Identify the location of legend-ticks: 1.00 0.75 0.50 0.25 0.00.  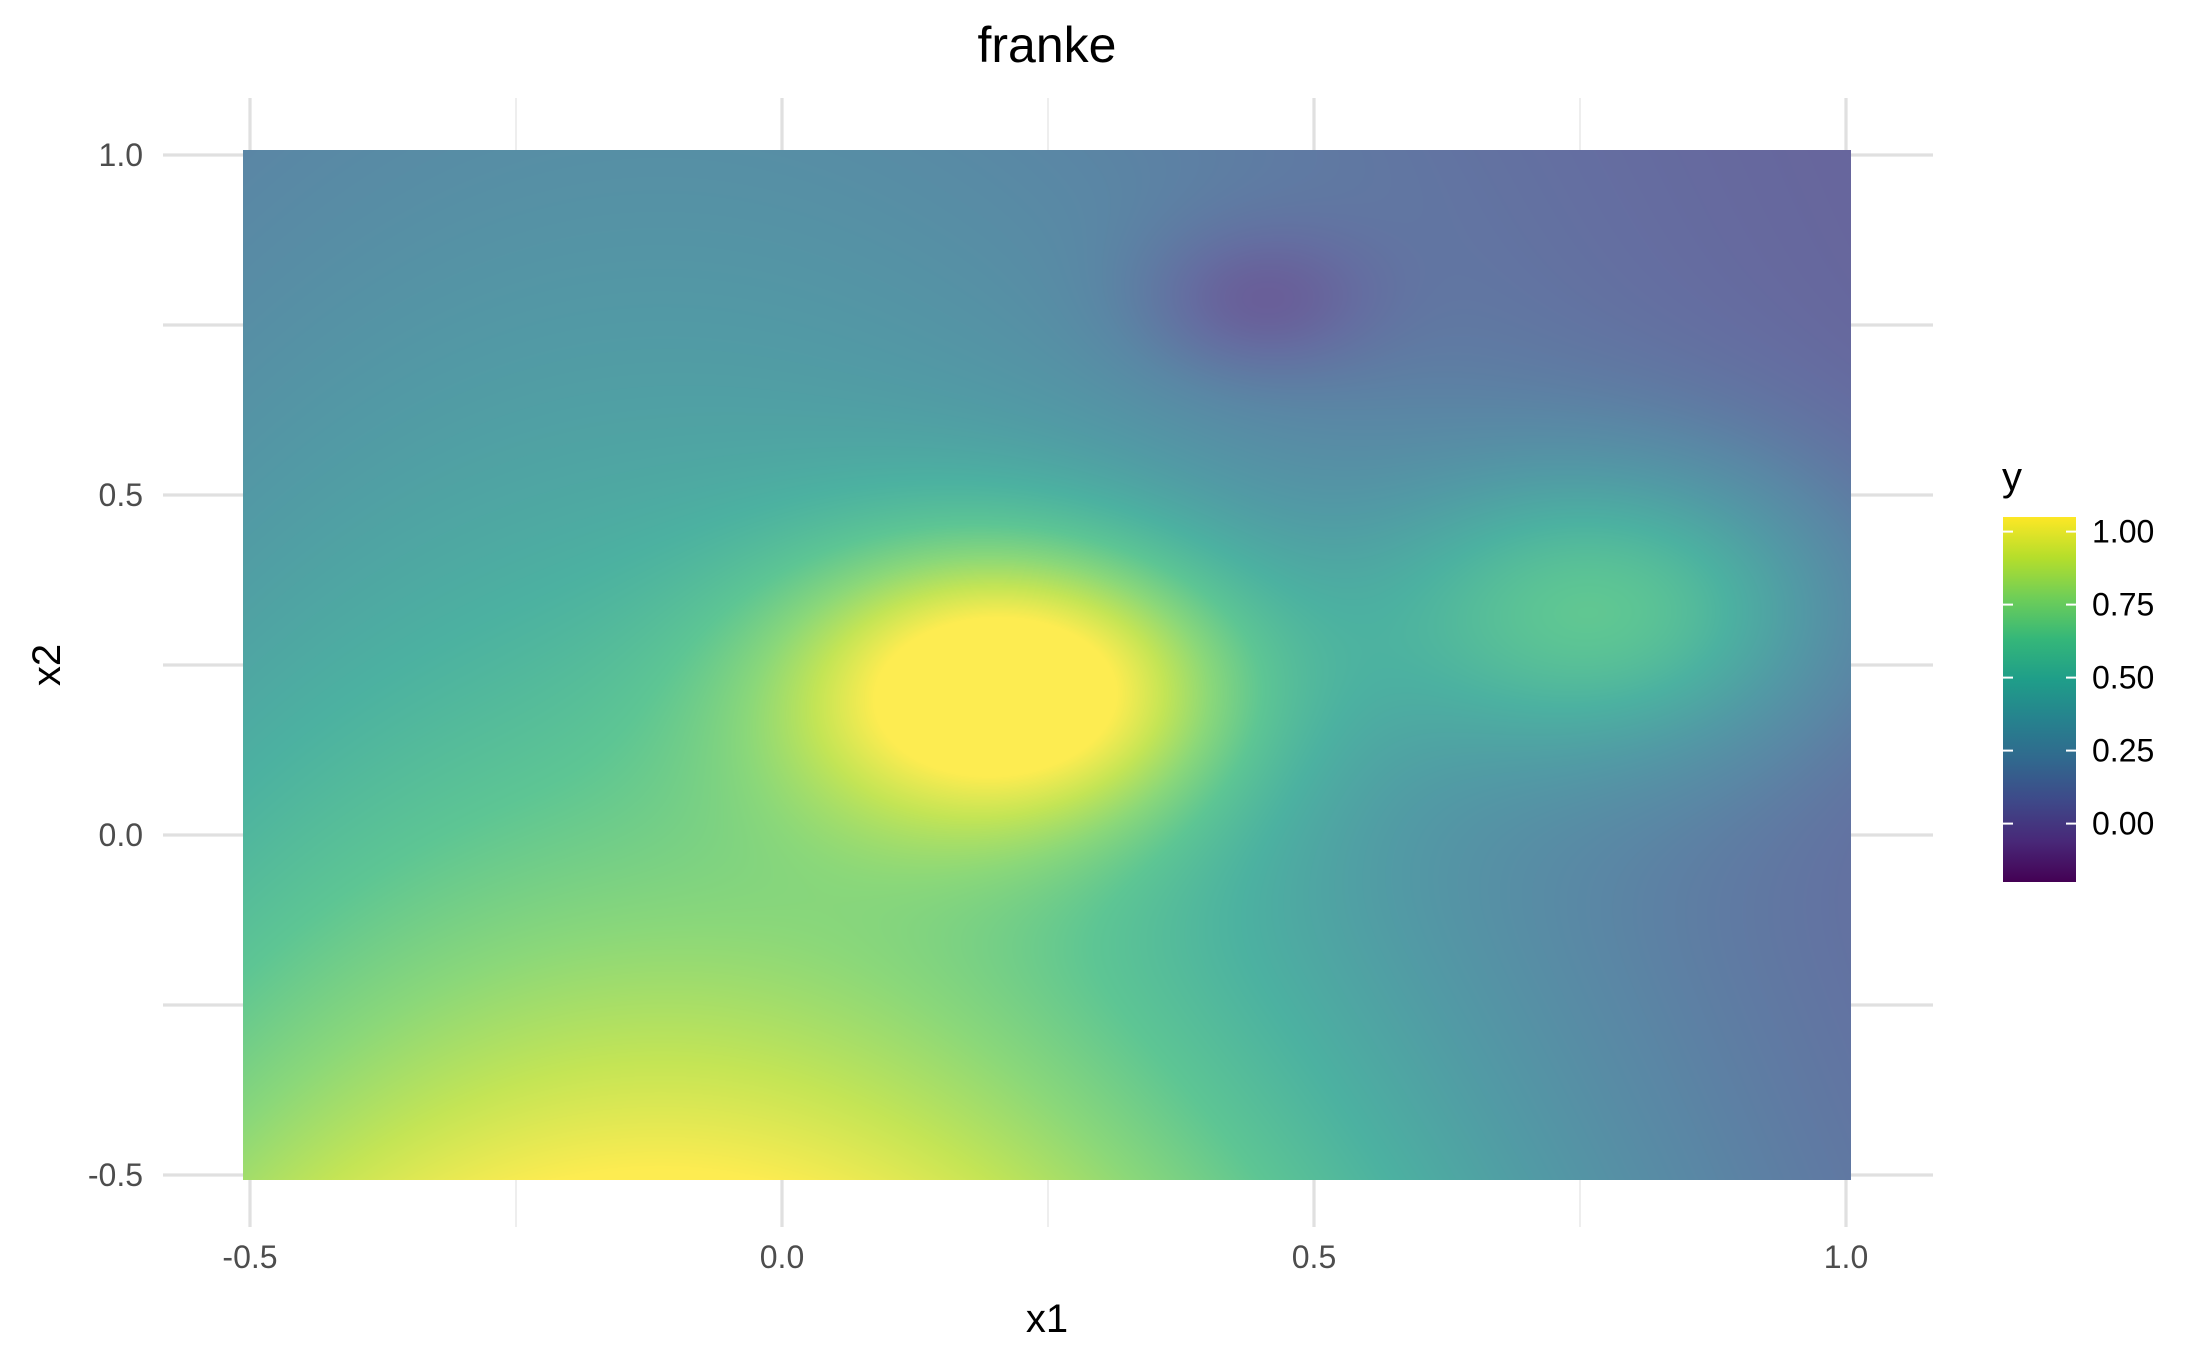
(2078, 678).